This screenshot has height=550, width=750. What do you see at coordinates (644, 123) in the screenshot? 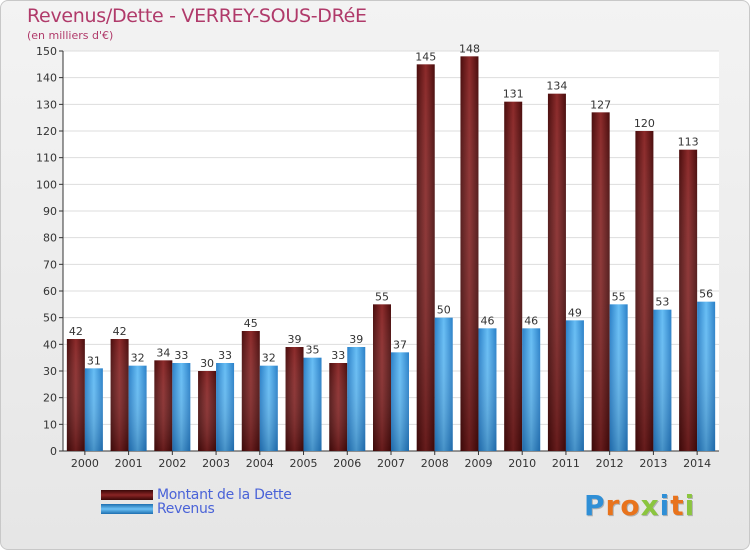
I see `data-label-dette: 120` at bounding box center [644, 123].